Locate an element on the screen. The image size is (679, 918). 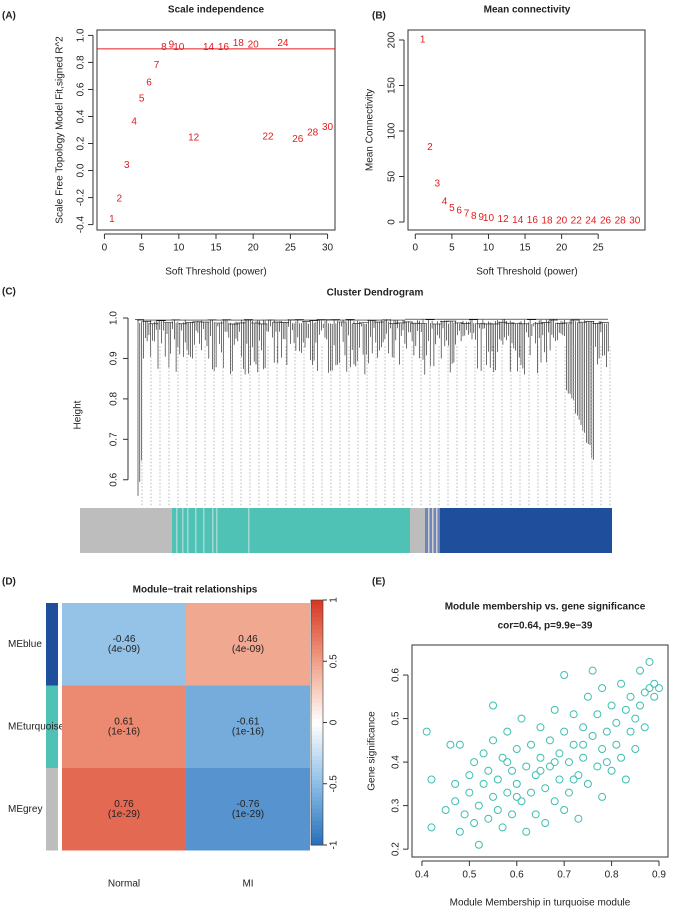
y-axis-label: Height is located at coordinates (78, 414).